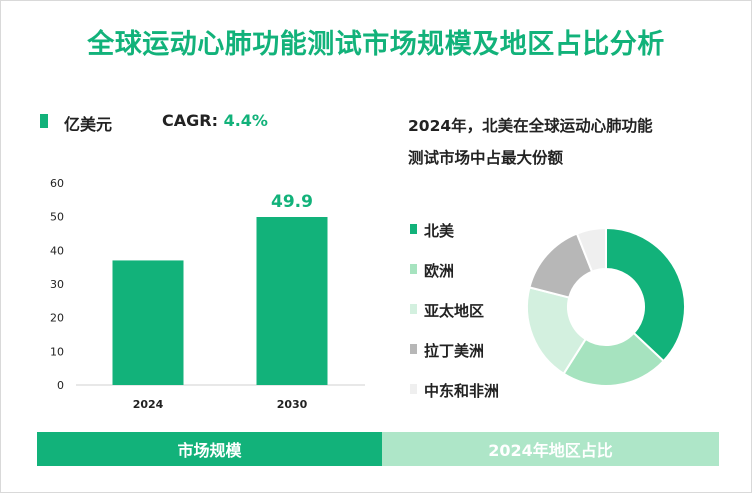 The height and width of the screenshot is (493, 752). I want to click on x-tick-label: 2024, so click(148, 404).